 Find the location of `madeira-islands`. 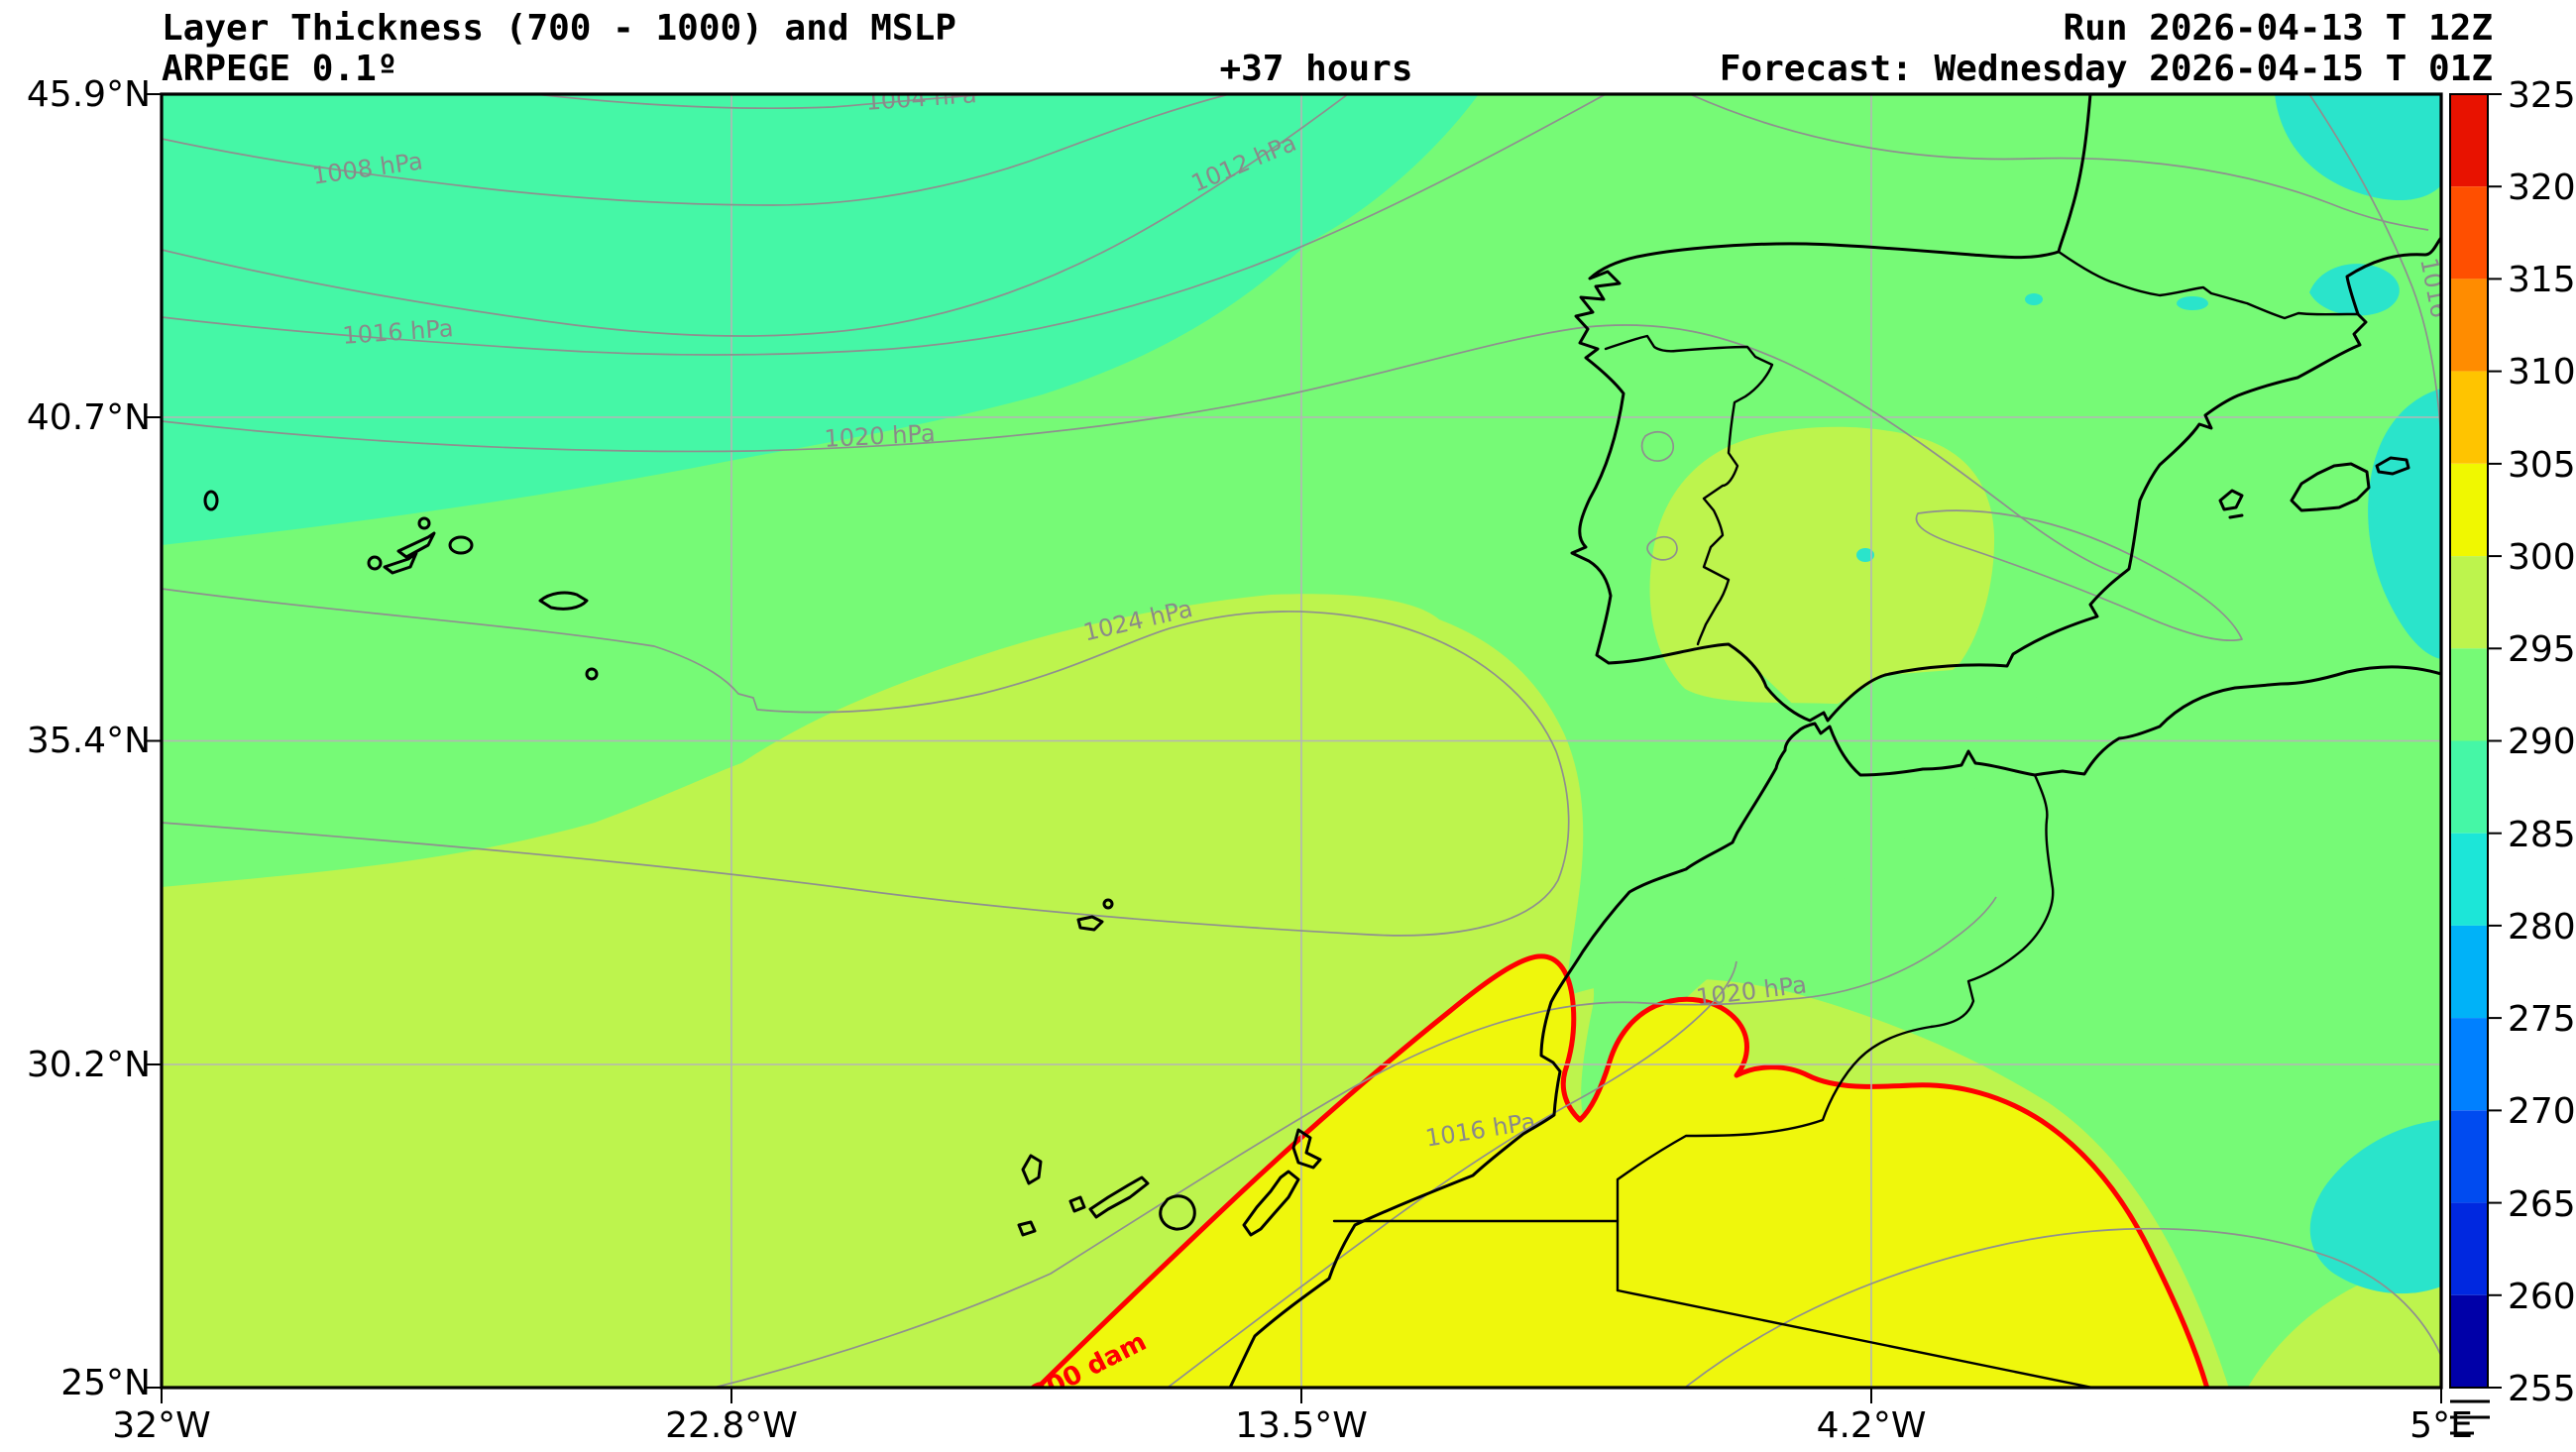

madeira-islands is located at coordinates (1095, 915).